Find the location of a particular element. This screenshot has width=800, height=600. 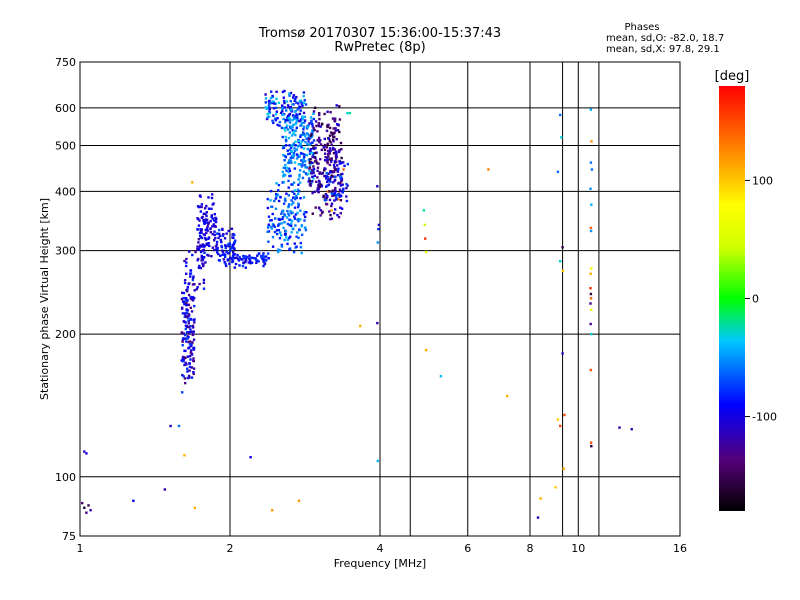

y-tick-label: 500 is located at coordinates (65, 145).